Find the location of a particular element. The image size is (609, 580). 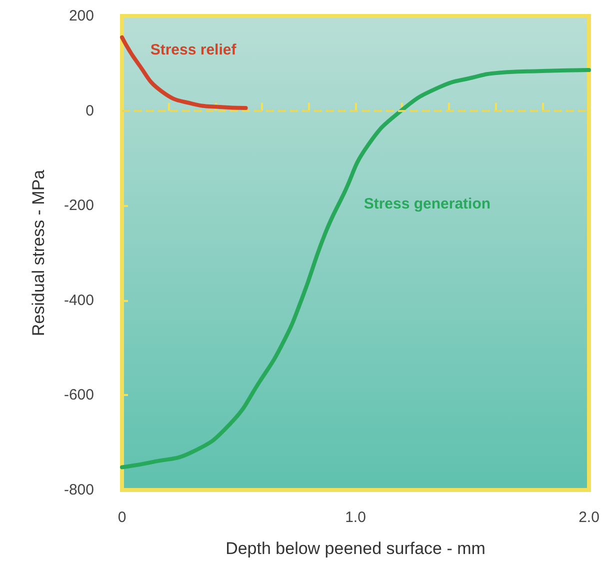

y-tick-label: -800 is located at coordinates (79, 490).